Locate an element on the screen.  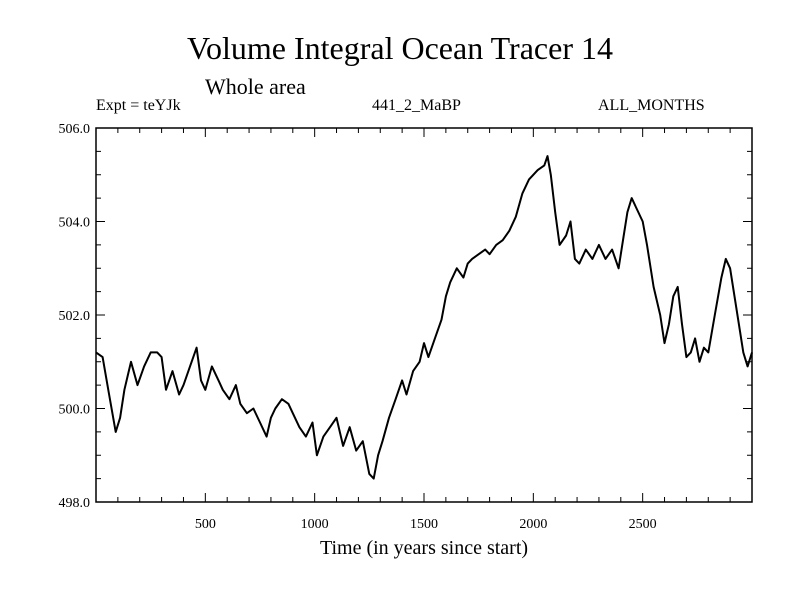
y-tick-label: 500.0 is located at coordinates (75, 410).